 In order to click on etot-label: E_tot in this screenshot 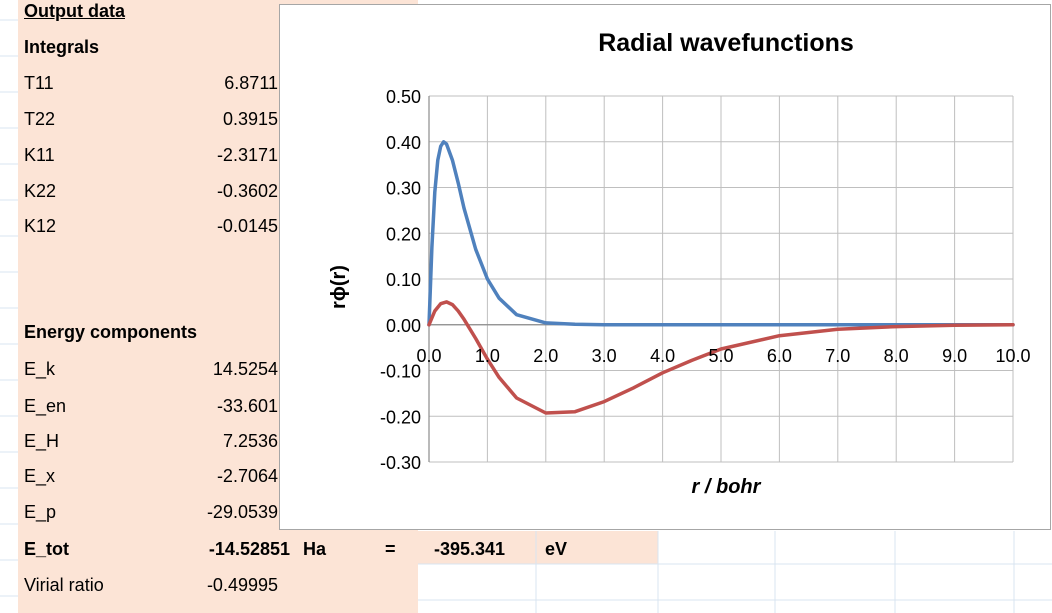, I will do `click(46, 549)`.